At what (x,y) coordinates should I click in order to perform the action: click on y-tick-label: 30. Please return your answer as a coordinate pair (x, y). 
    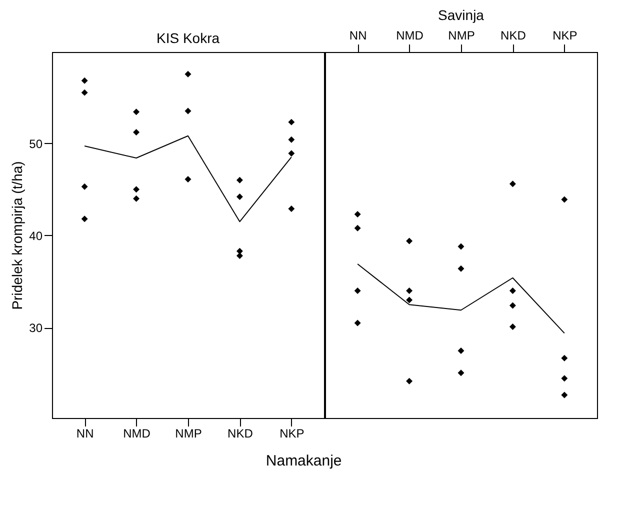
    Looking at the image, I should click on (36, 328).